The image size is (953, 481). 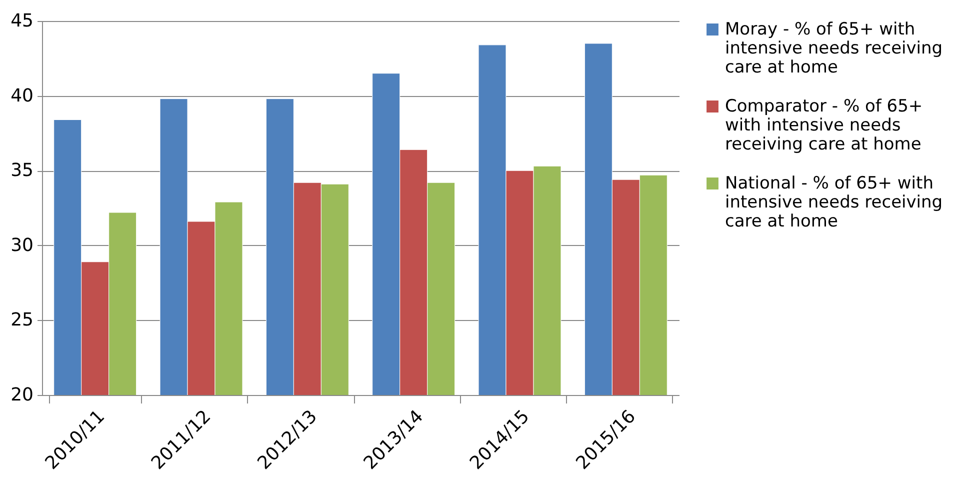 What do you see at coordinates (22, 395) in the screenshot?
I see `y-tick-label: 20` at bounding box center [22, 395].